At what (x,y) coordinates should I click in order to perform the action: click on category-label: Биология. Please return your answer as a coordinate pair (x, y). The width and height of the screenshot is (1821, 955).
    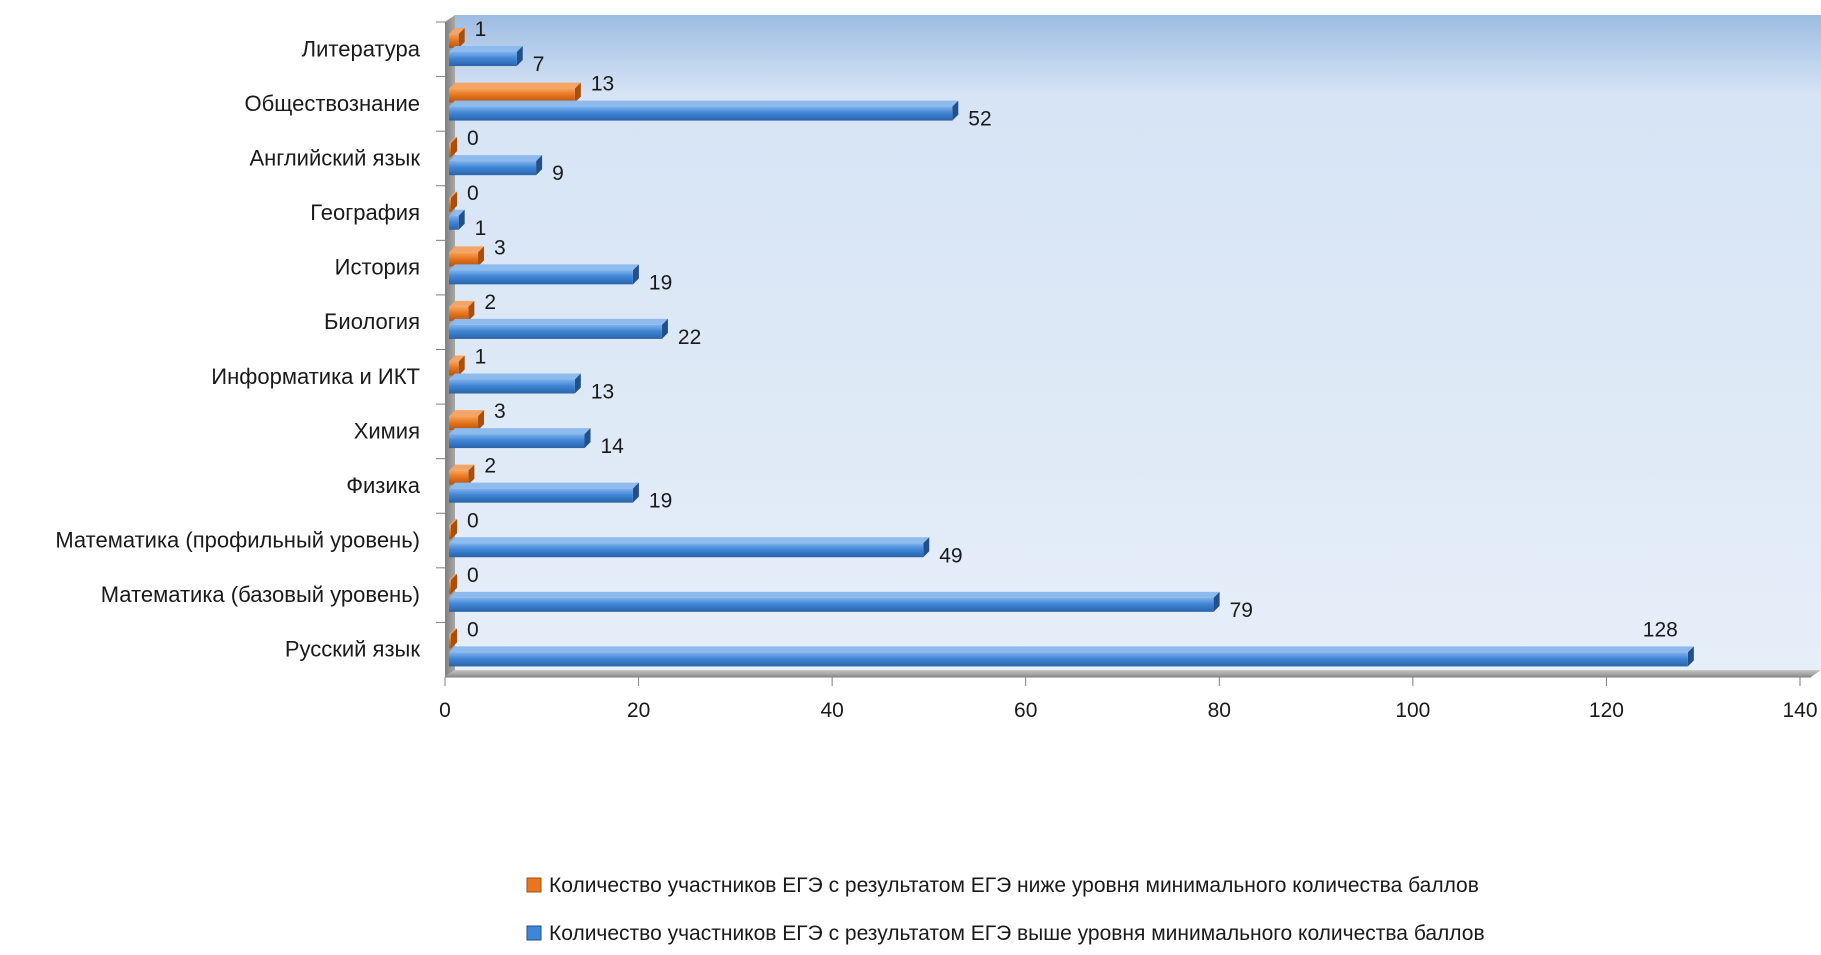
    Looking at the image, I should click on (372, 321).